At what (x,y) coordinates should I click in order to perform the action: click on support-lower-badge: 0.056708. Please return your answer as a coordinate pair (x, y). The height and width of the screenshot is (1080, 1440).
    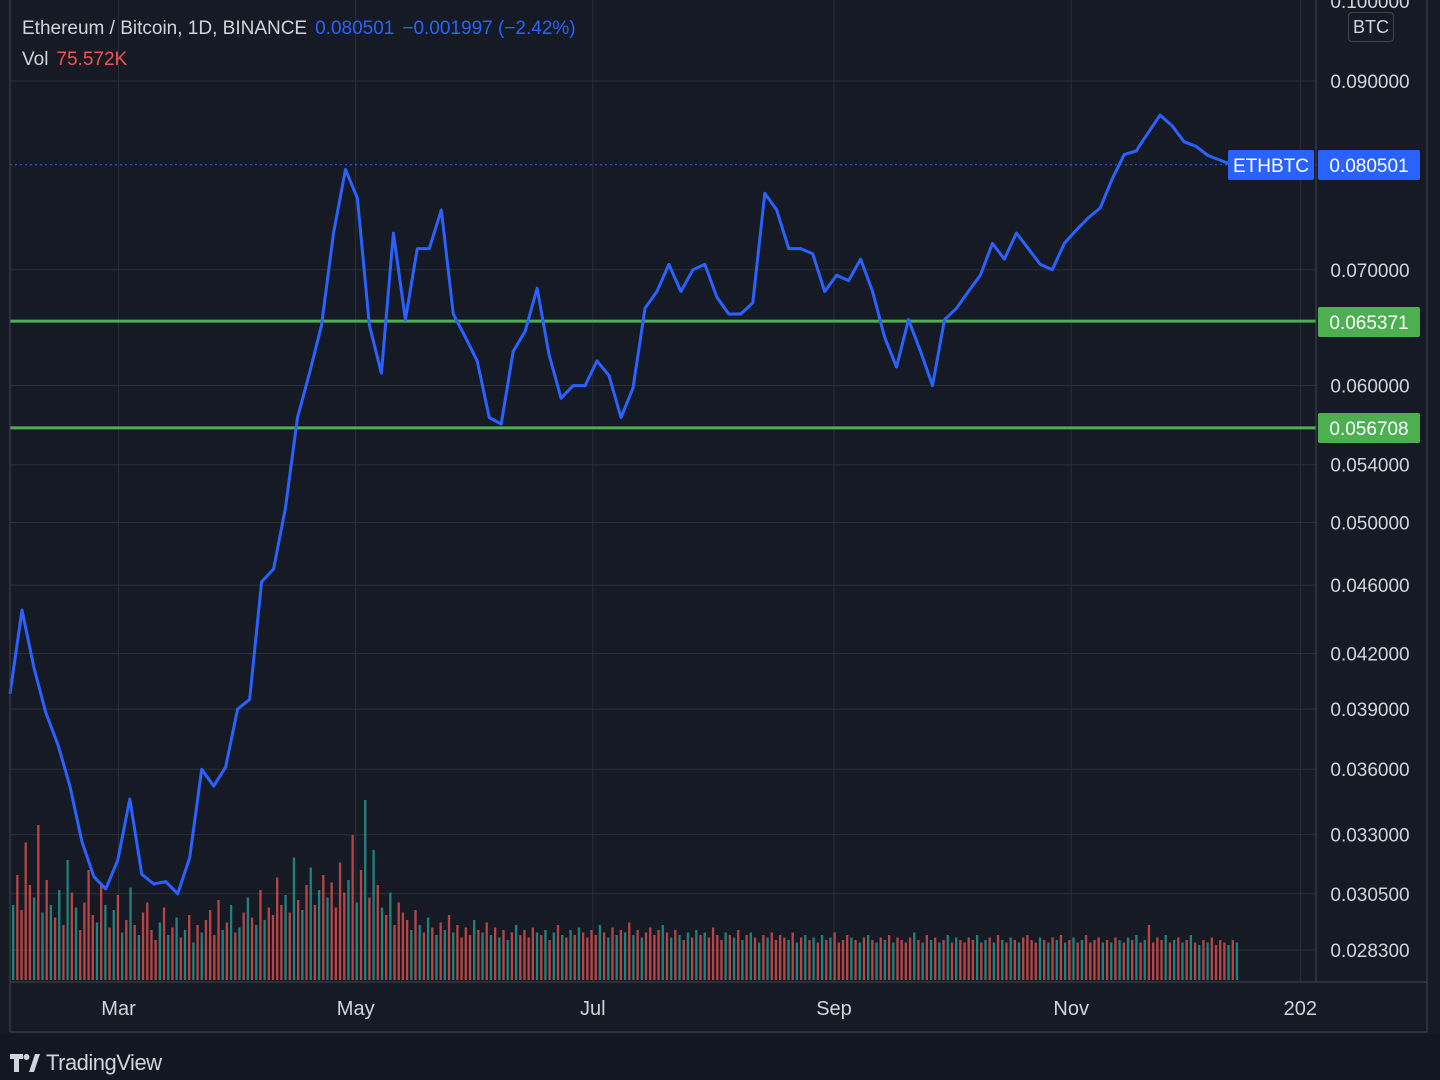
    Looking at the image, I should click on (1369, 428).